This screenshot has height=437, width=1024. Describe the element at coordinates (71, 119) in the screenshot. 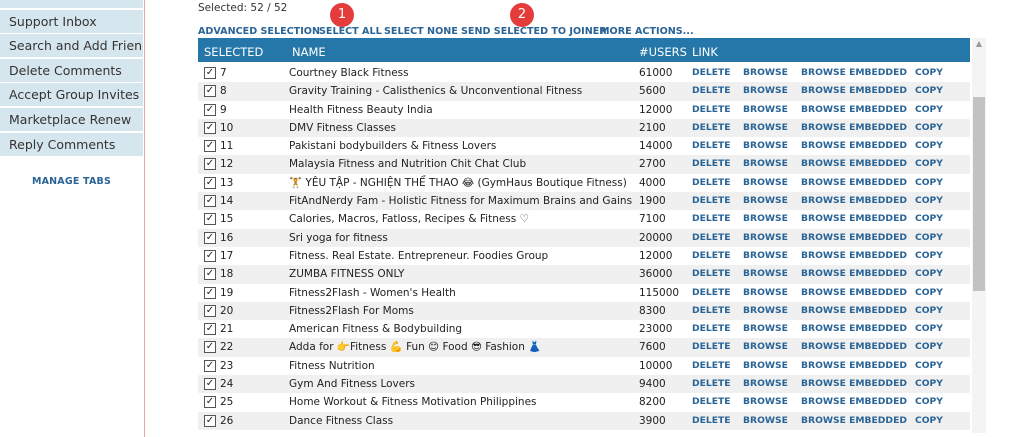

I see `sidebar-item-marketplace-renew: Marketplace Renew` at that location.